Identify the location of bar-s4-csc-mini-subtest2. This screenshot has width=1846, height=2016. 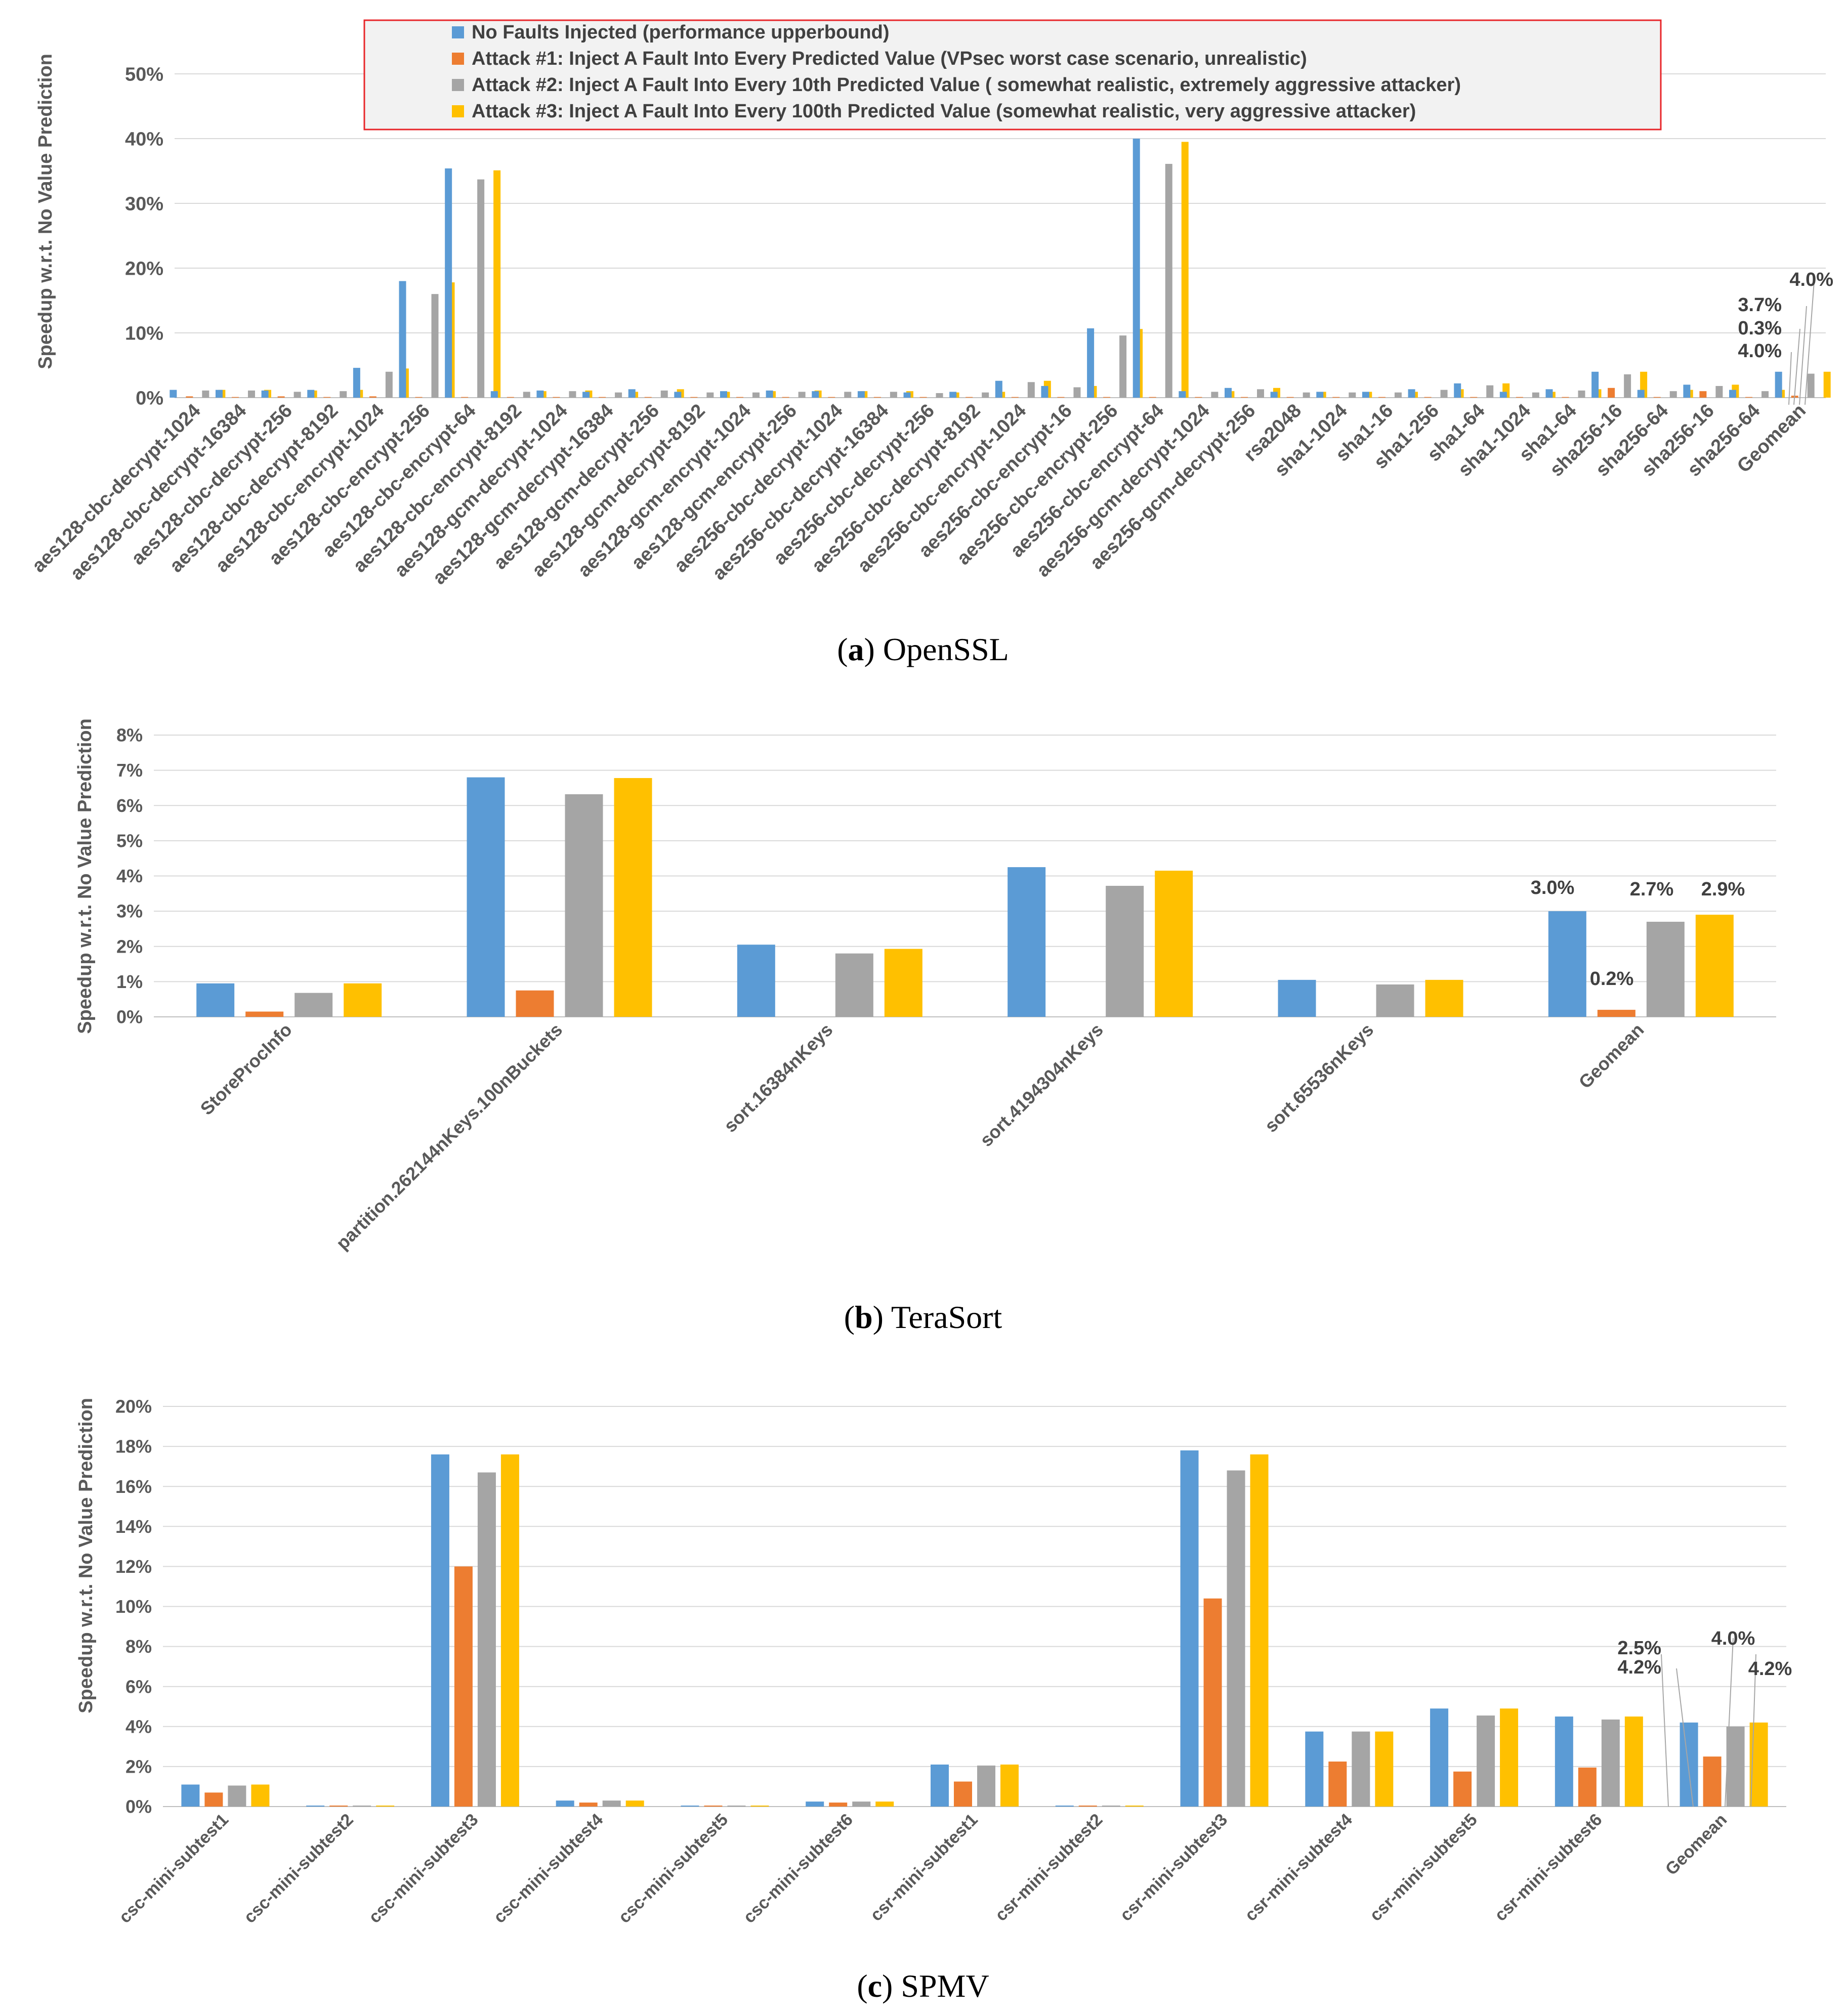
(385, 1807).